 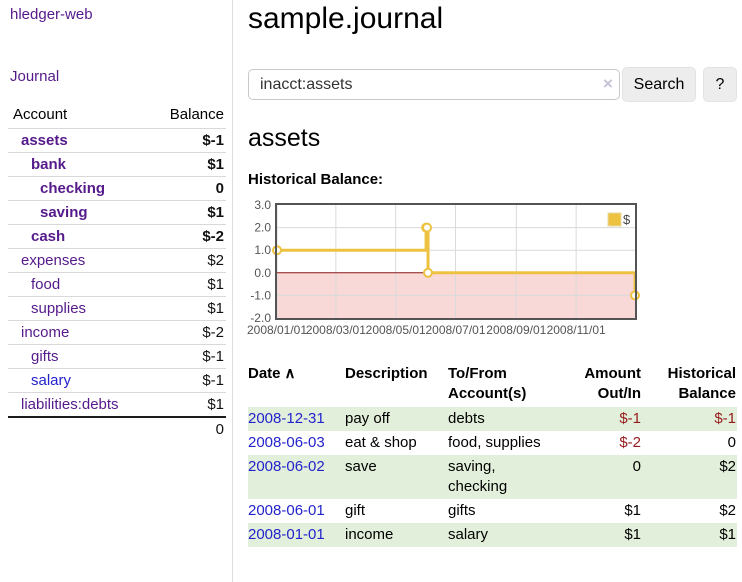 I want to click on y-tick-label: 3.0, so click(x=262, y=205).